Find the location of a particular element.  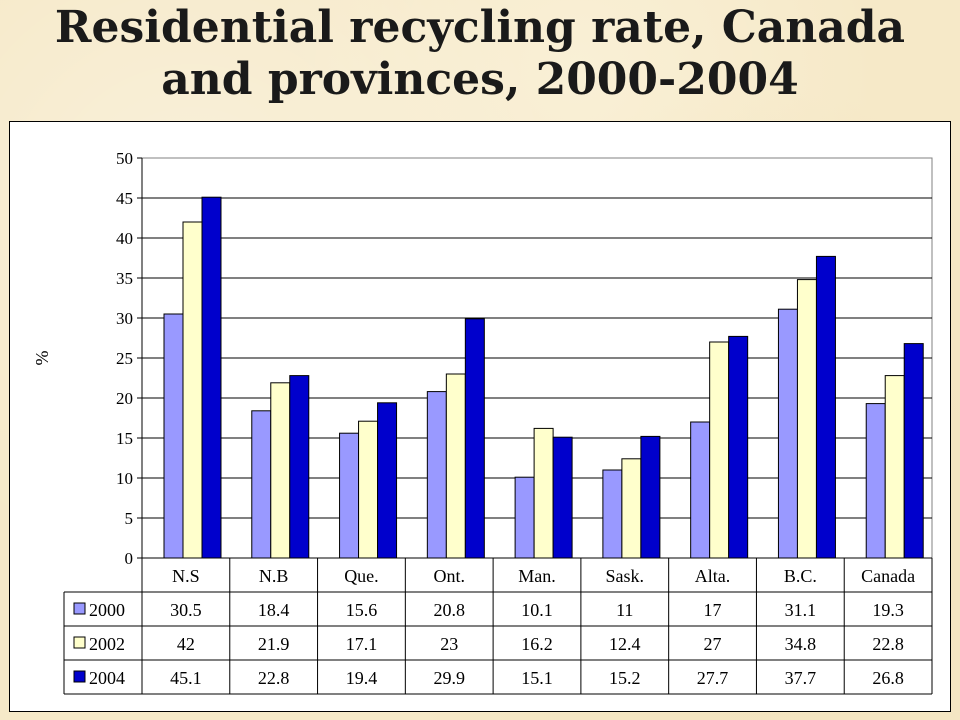

bar-2000-B.C. is located at coordinates (787, 433).